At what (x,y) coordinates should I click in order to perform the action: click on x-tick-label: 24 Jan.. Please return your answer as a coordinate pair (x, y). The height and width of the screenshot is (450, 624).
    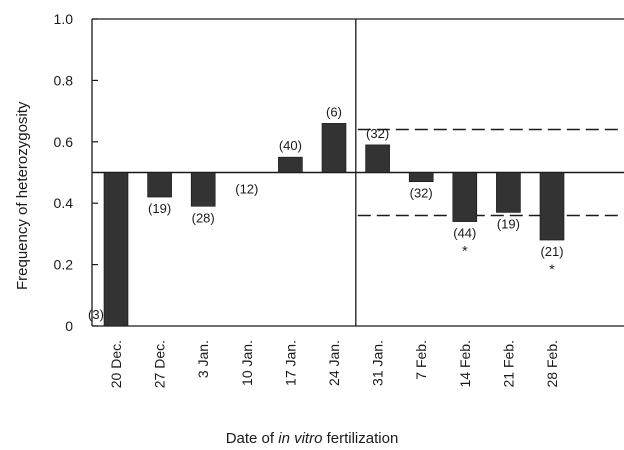
    Looking at the image, I should click on (334, 363).